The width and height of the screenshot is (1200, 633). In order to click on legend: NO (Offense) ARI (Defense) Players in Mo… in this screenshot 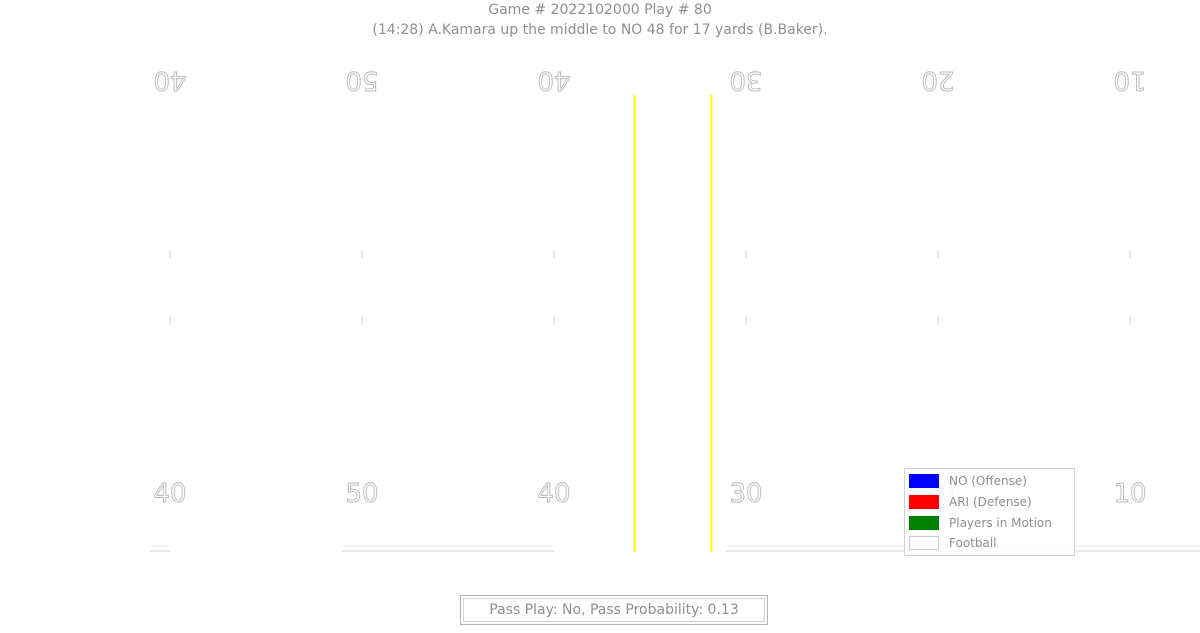, I will do `click(989, 512)`.